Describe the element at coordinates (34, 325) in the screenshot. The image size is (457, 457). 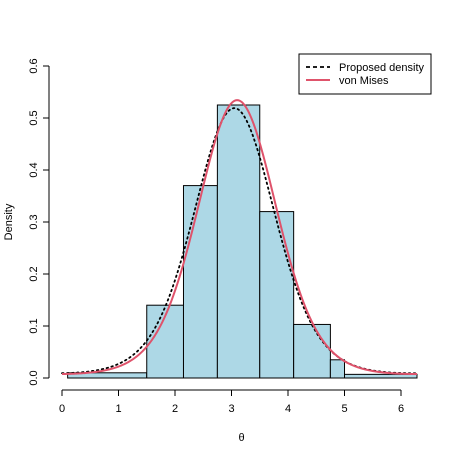
I see `y-tick-label: 0.1` at that location.